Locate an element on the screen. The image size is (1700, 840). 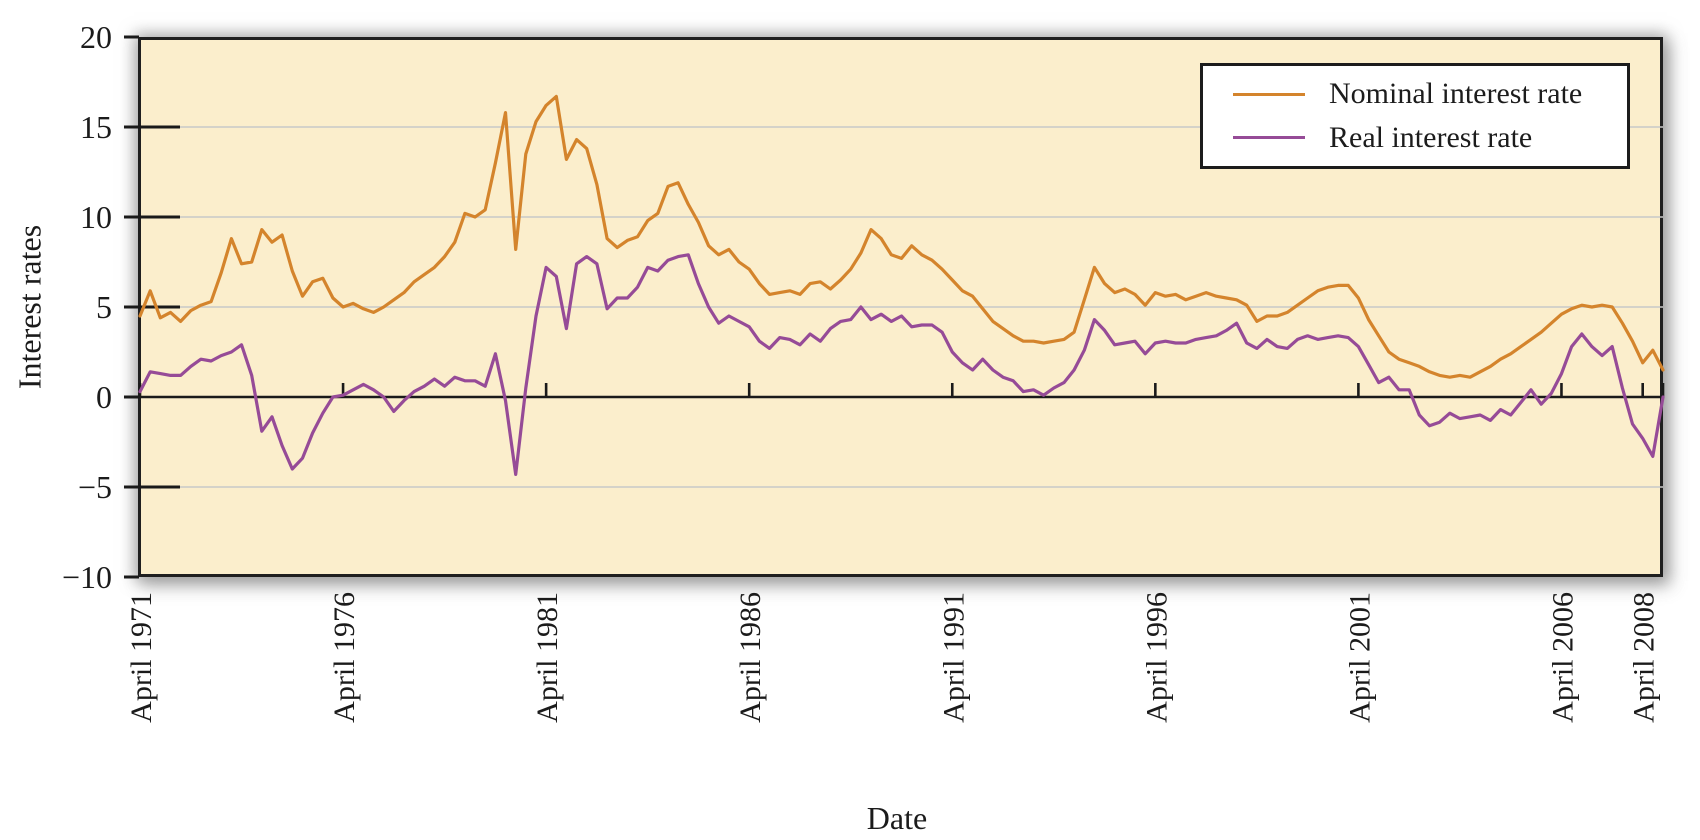
legend-item-real: Real interest rate is located at coordinates (1430, 137).